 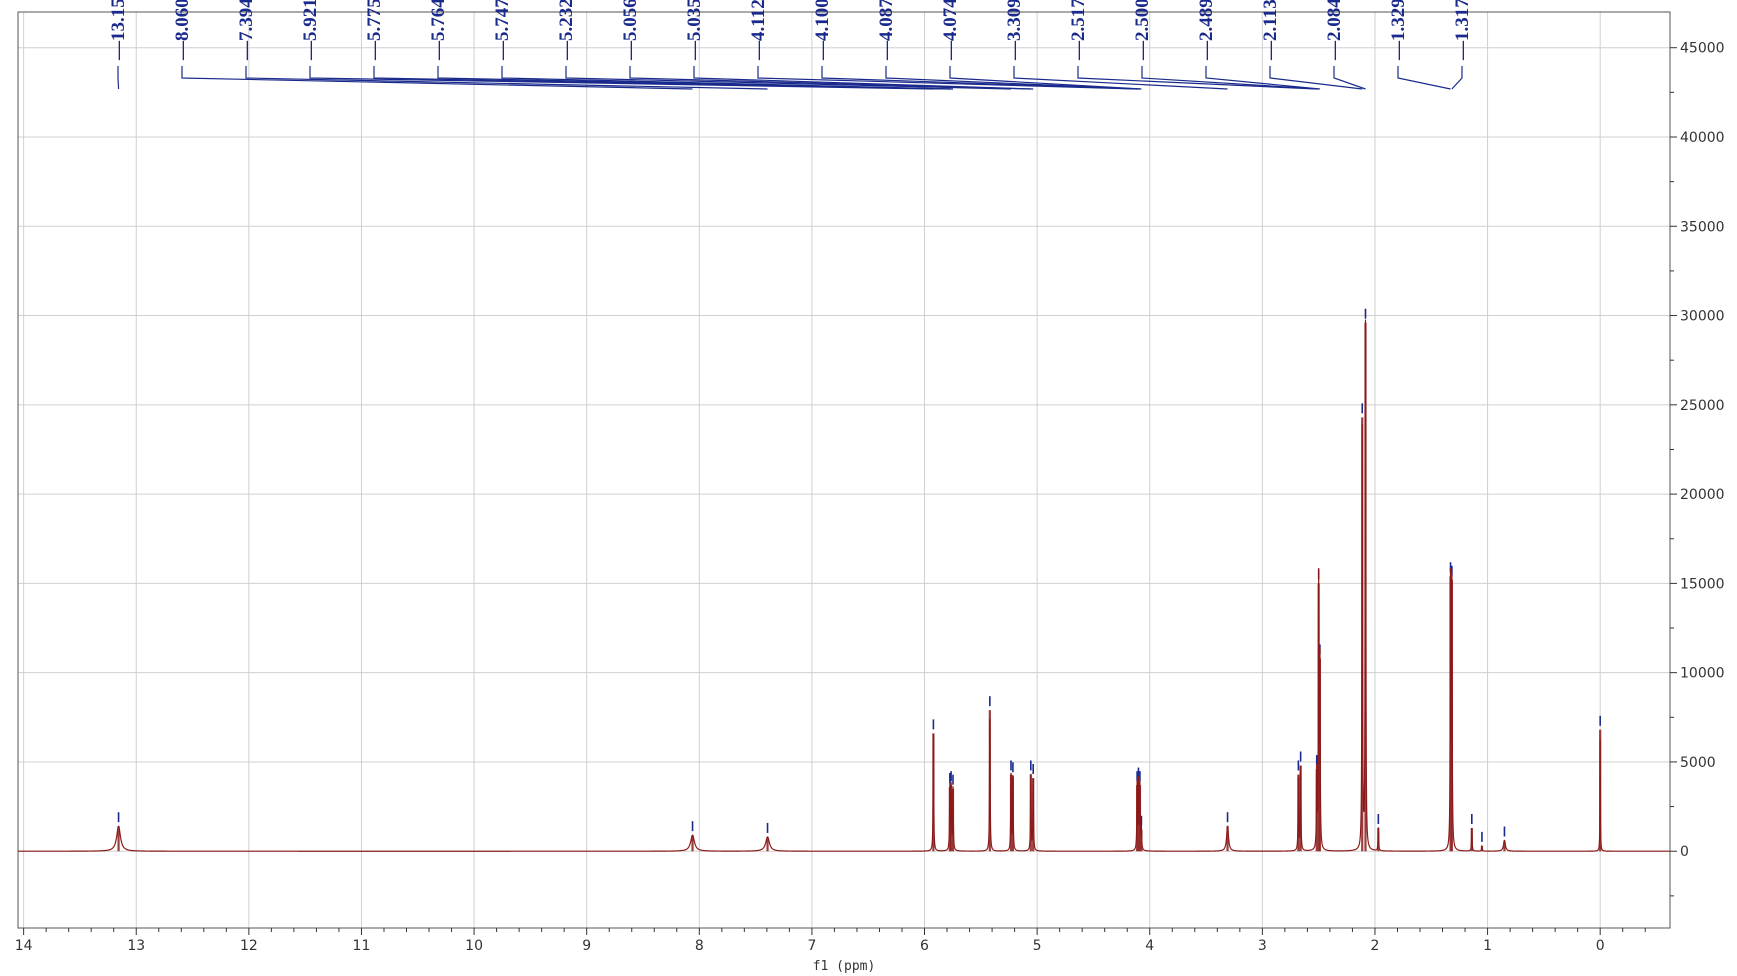 I want to click on peak-label: —8.060, so click(x=182, y=30).